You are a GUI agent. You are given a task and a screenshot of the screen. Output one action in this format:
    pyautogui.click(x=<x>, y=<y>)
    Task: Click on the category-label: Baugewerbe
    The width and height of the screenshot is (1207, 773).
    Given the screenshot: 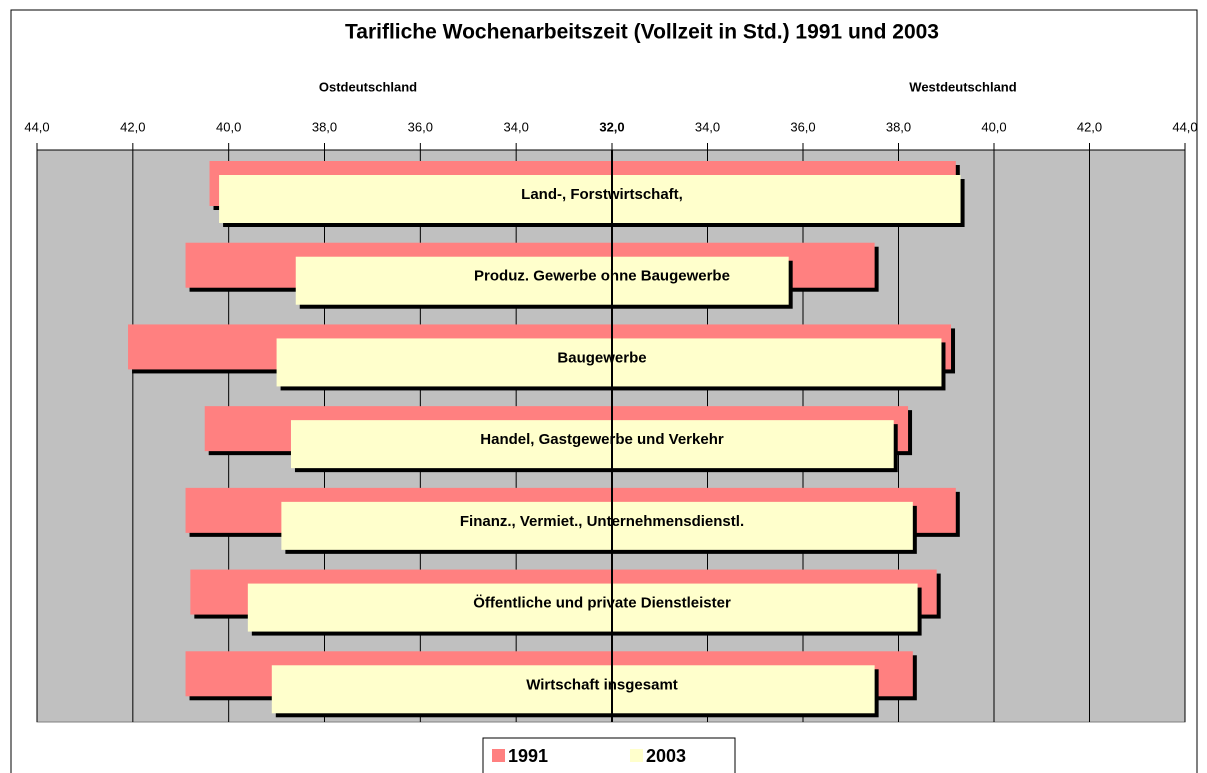 What is the action you would take?
    pyautogui.click(x=601, y=357)
    